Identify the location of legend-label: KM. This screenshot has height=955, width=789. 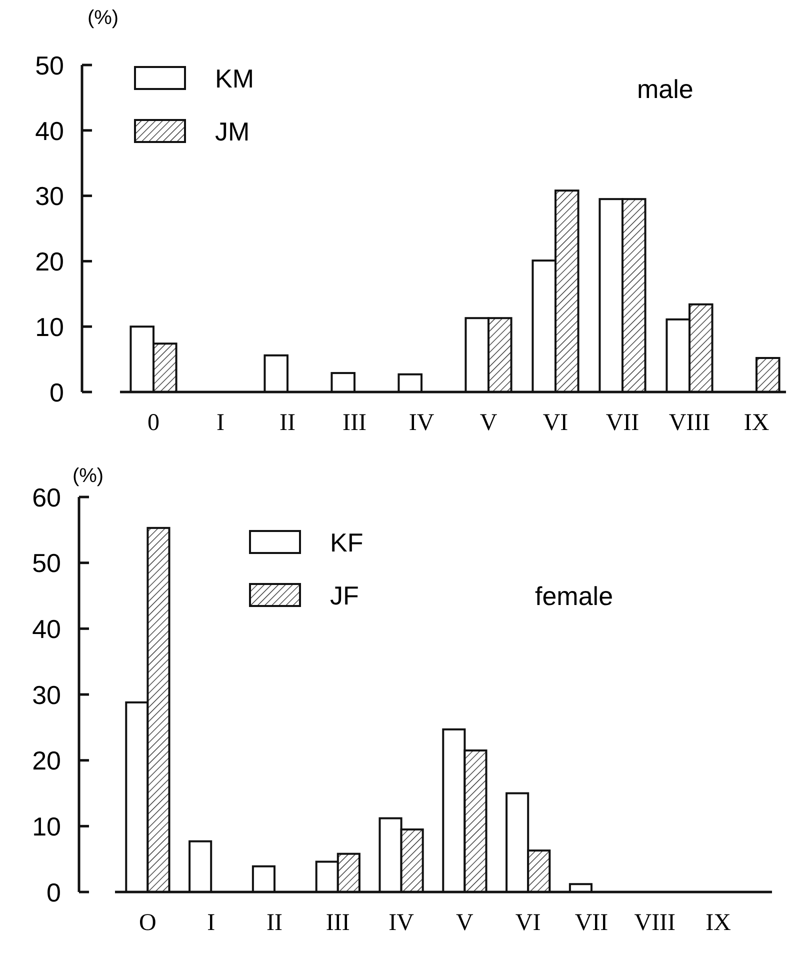
(234, 78).